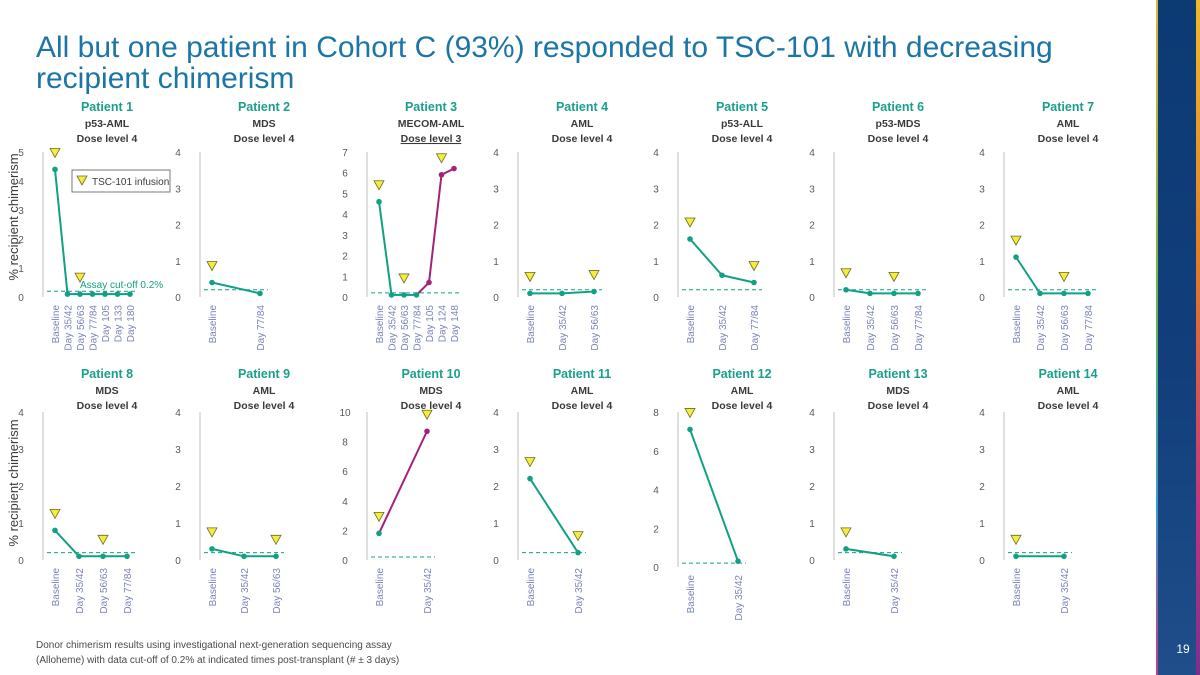 The width and height of the screenshot is (1200, 675). What do you see at coordinates (455, 324) in the screenshot?
I see `x-tick-label: Day 148` at bounding box center [455, 324].